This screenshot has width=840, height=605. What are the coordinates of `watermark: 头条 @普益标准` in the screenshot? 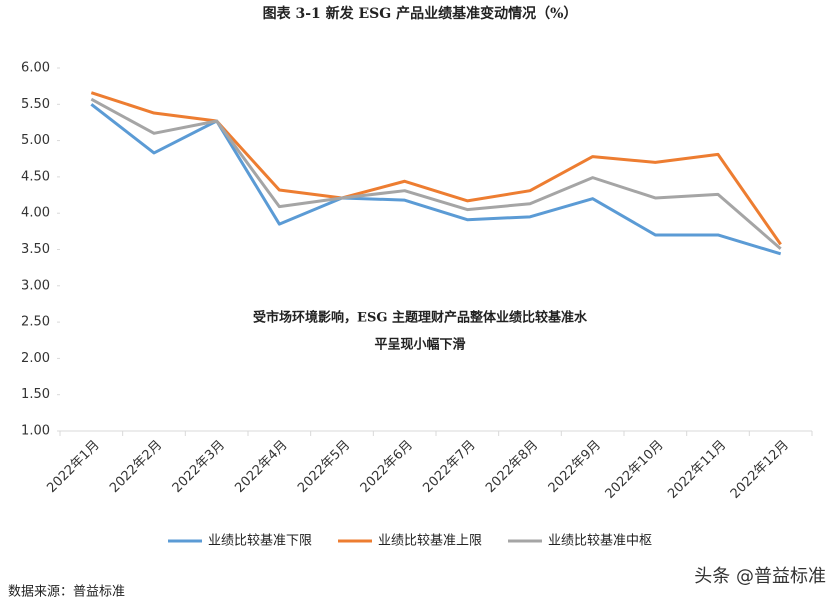 It's located at (760, 576).